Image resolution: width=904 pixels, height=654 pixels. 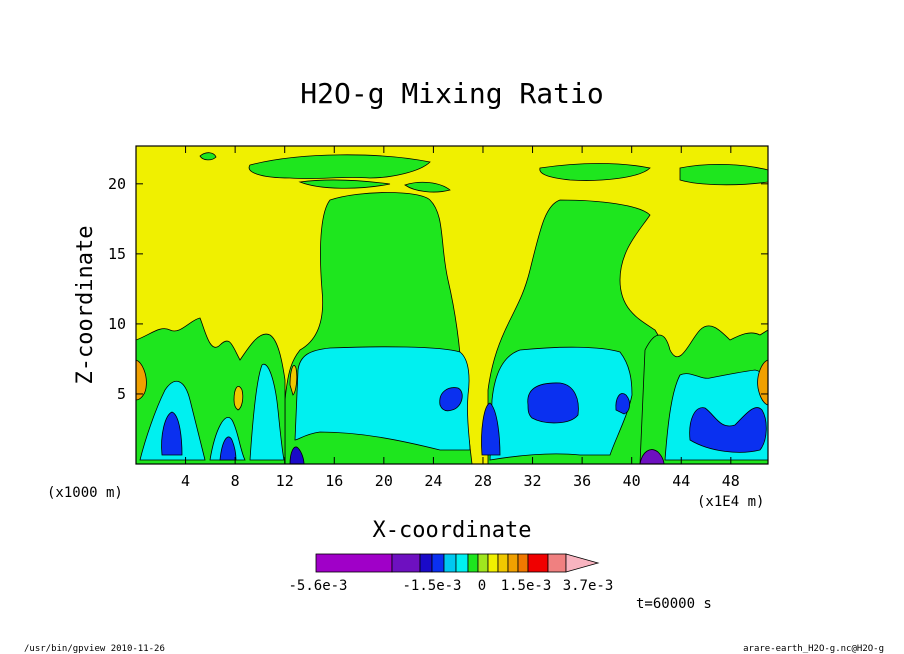 I want to click on cyan-layer-left3, so click(x=267, y=412).